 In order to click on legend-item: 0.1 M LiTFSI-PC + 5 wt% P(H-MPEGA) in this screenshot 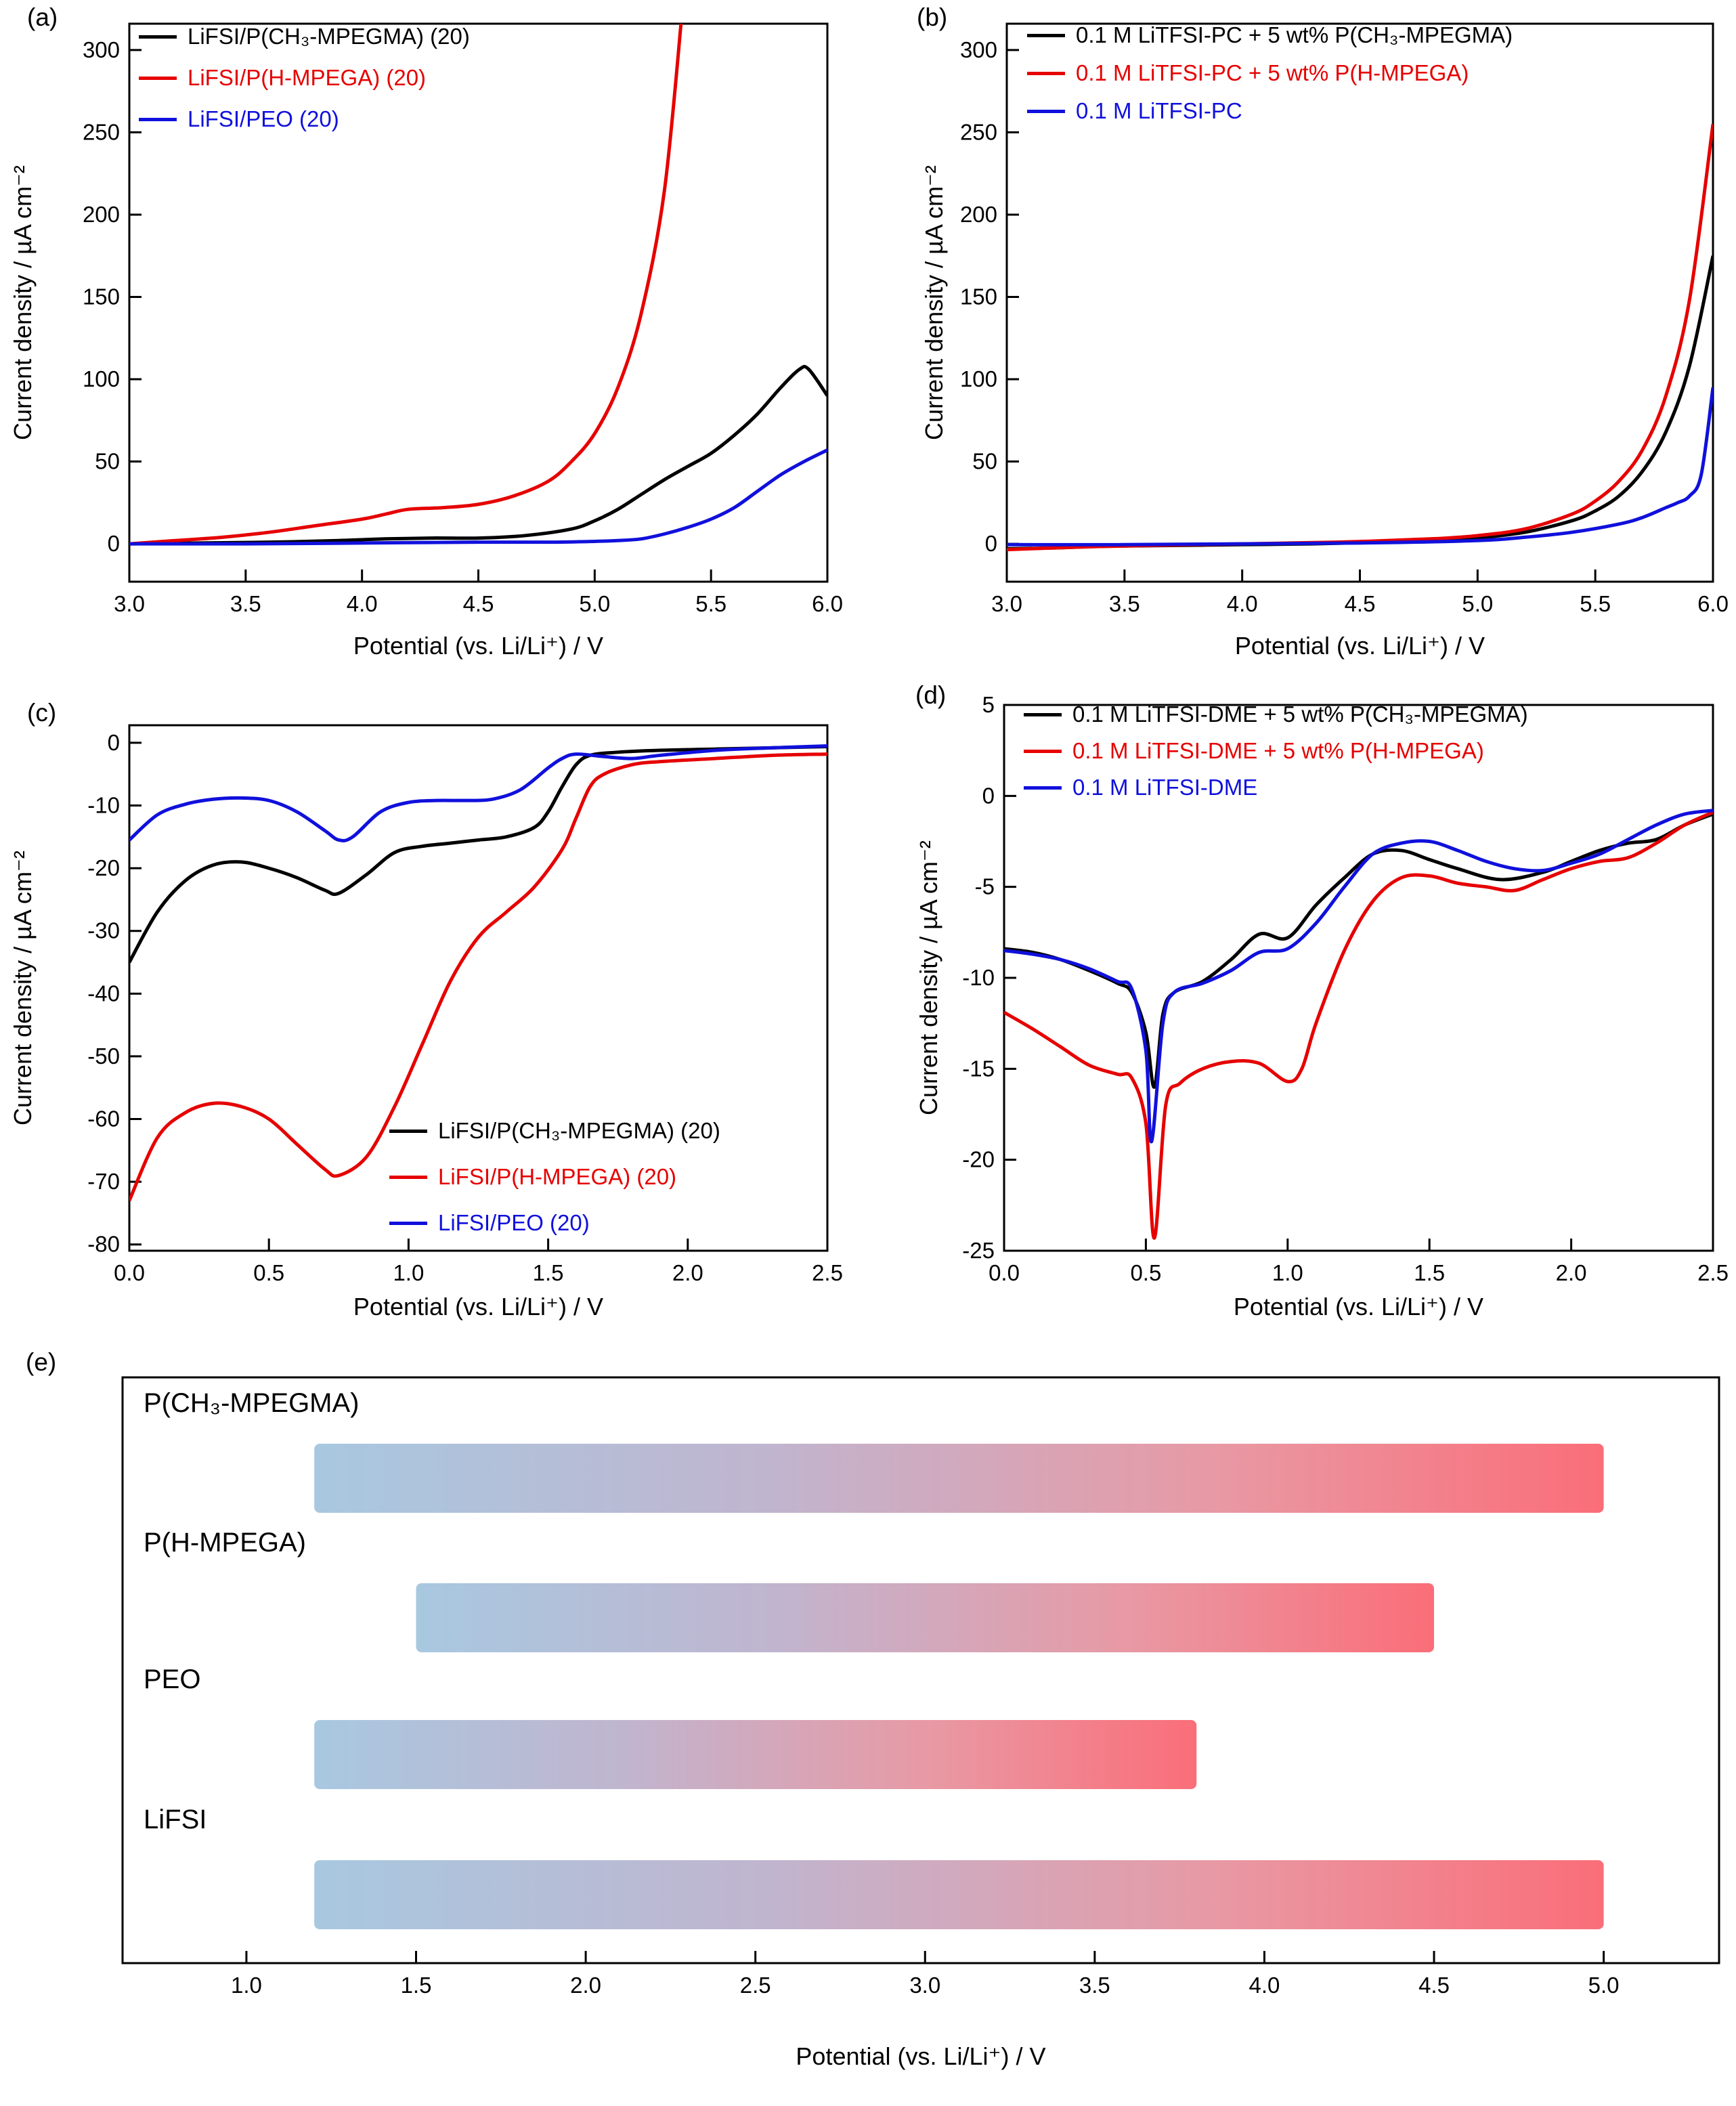, I will do `click(1270, 73)`.